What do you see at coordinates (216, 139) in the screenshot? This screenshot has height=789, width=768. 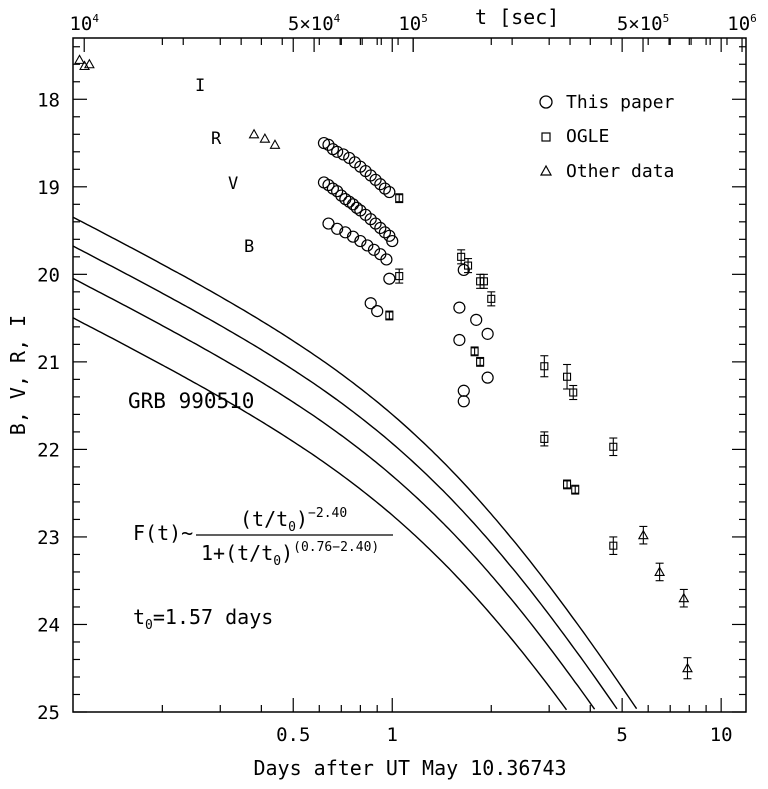 I see `curve-label-r: R` at bounding box center [216, 139].